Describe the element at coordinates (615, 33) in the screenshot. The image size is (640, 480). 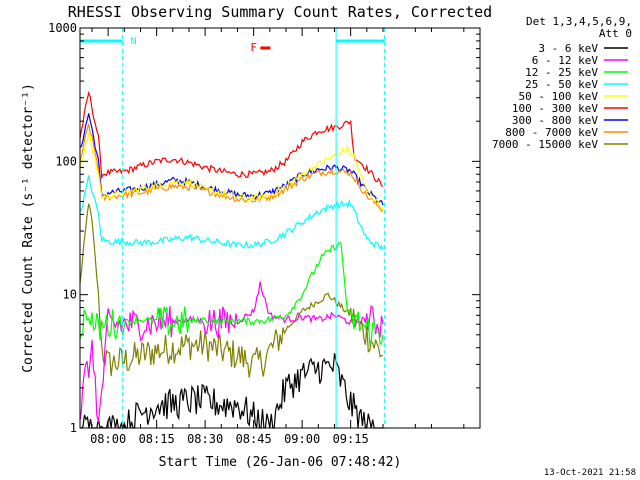
I see `legend-header-line: Att 0` at that location.